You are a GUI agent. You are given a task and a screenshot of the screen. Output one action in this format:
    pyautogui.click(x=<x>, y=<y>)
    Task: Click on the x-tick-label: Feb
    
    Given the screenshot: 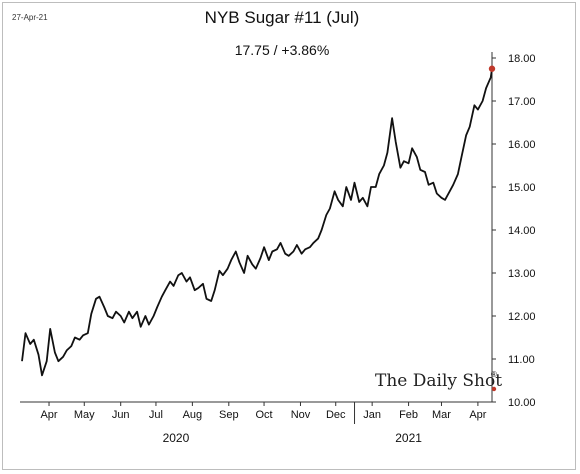 What is the action you would take?
    pyautogui.click(x=408, y=415)
    